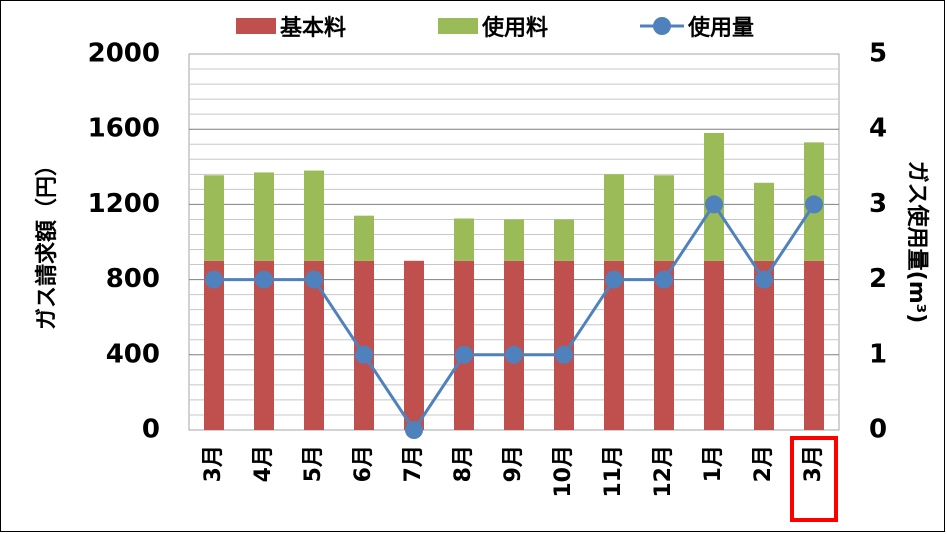 This screenshot has height=534, width=947. Describe the element at coordinates (514, 28) in the screenshot. I see `legend-label-shiyoryo: 使用料` at that location.